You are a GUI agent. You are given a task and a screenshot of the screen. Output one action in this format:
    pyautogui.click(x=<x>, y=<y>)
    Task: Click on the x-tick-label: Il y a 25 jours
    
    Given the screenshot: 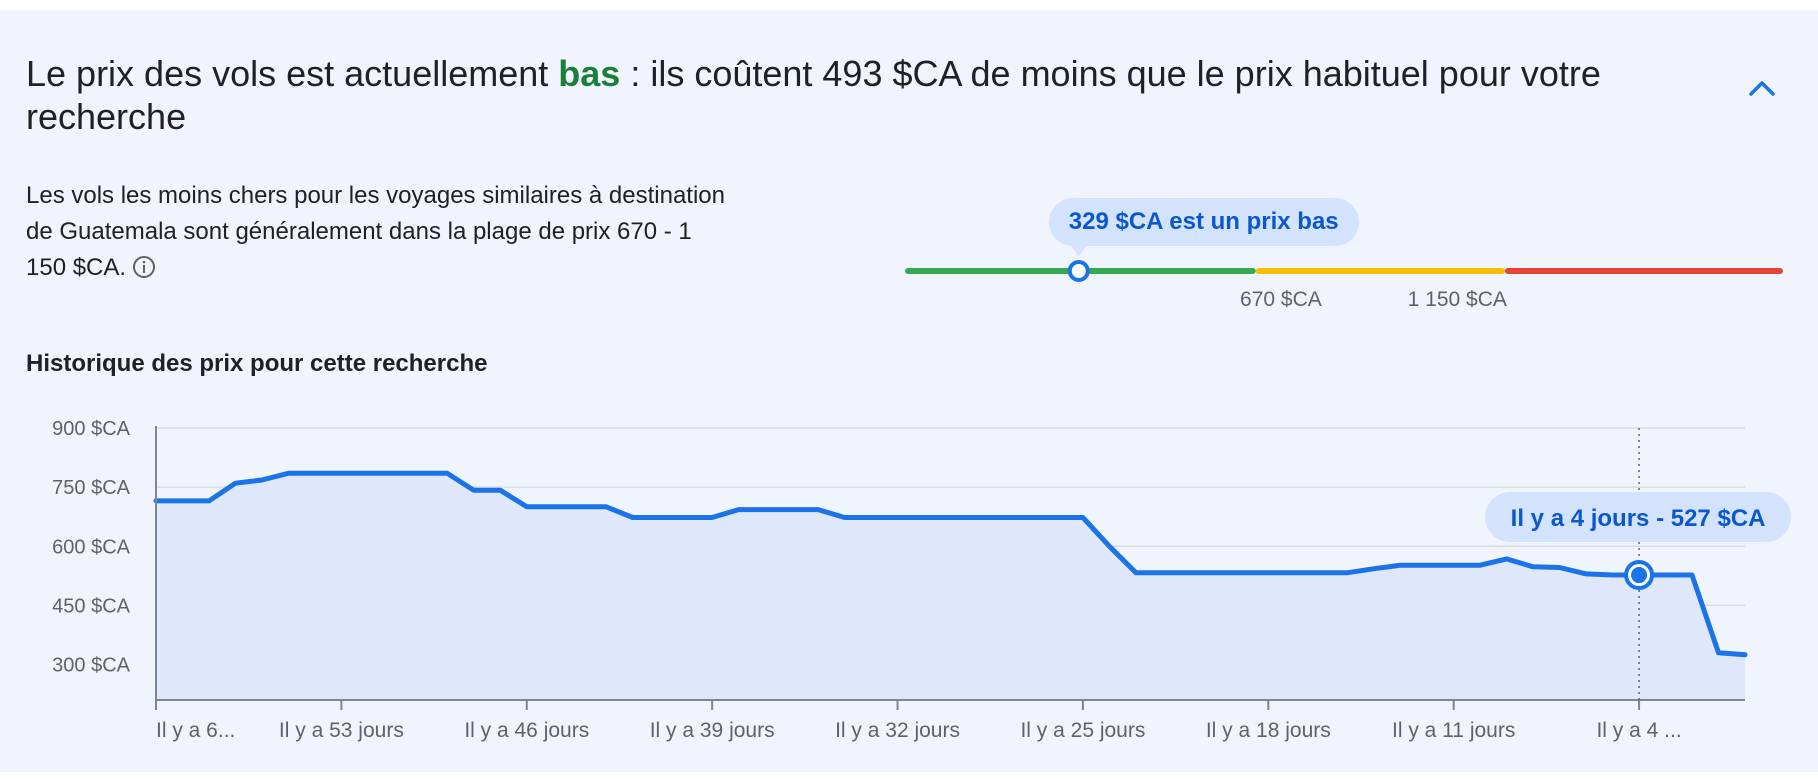 What is the action you would take?
    pyautogui.click(x=1082, y=730)
    